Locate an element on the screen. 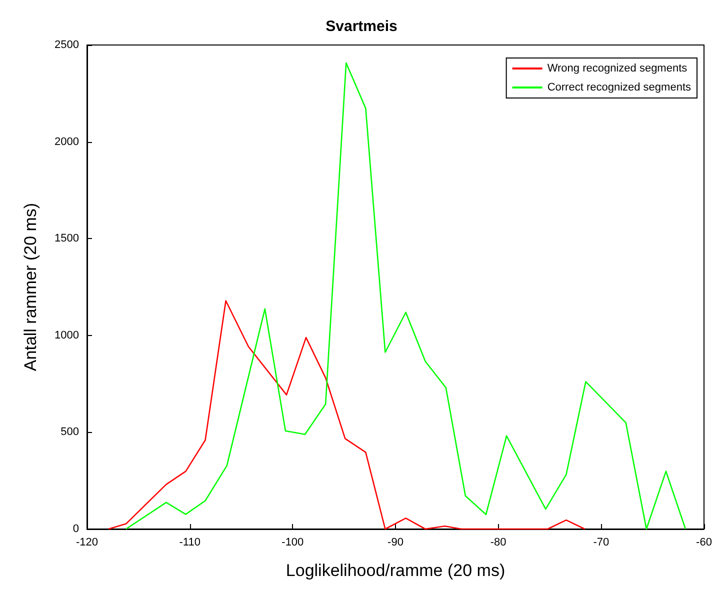  x-axis-title: Loglikelihood/ramme (20 ms) is located at coordinates (396, 570).